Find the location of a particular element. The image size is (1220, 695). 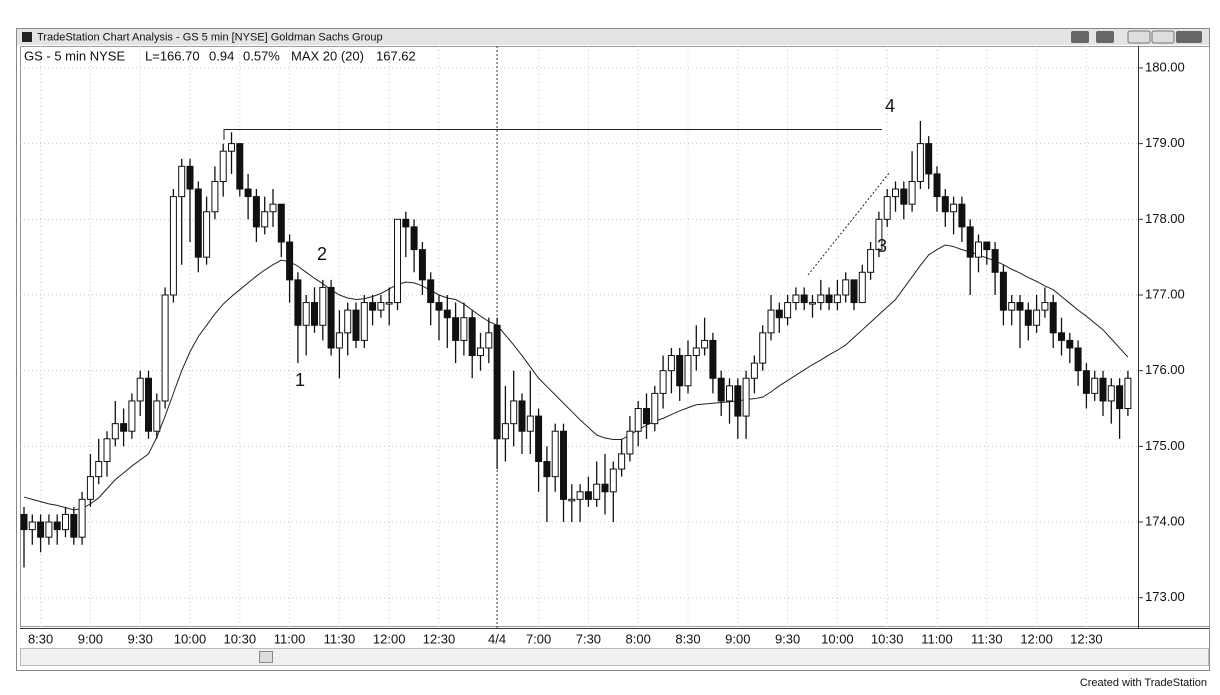

x-tick-label: 12:30 is located at coordinates (439, 638).